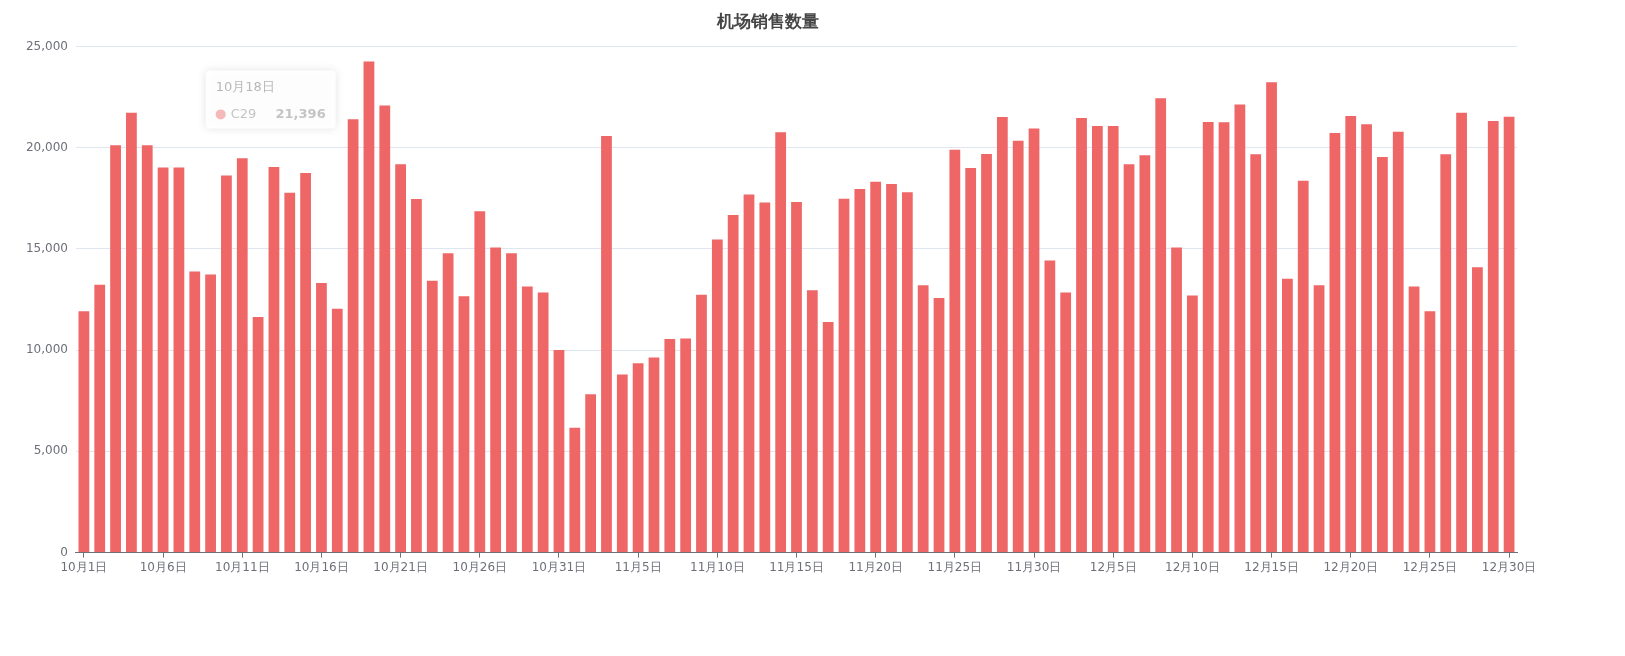 The height and width of the screenshot is (656, 1625). I want to click on chart-title: 机场销售数量, so click(767, 20).